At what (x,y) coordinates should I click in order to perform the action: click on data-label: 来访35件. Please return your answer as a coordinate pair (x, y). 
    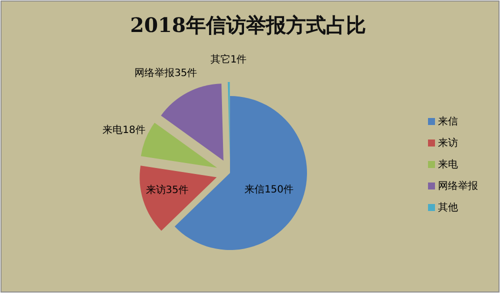
    Looking at the image, I should click on (167, 190).